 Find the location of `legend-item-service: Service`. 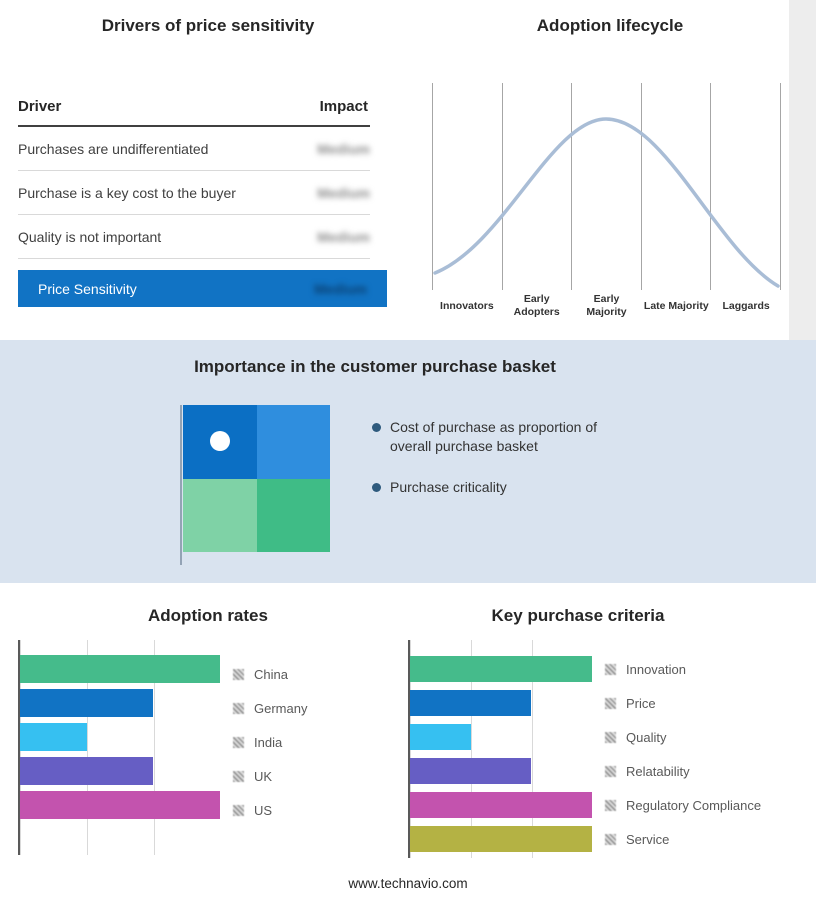

legend-item-service: Service is located at coordinates (683, 839).